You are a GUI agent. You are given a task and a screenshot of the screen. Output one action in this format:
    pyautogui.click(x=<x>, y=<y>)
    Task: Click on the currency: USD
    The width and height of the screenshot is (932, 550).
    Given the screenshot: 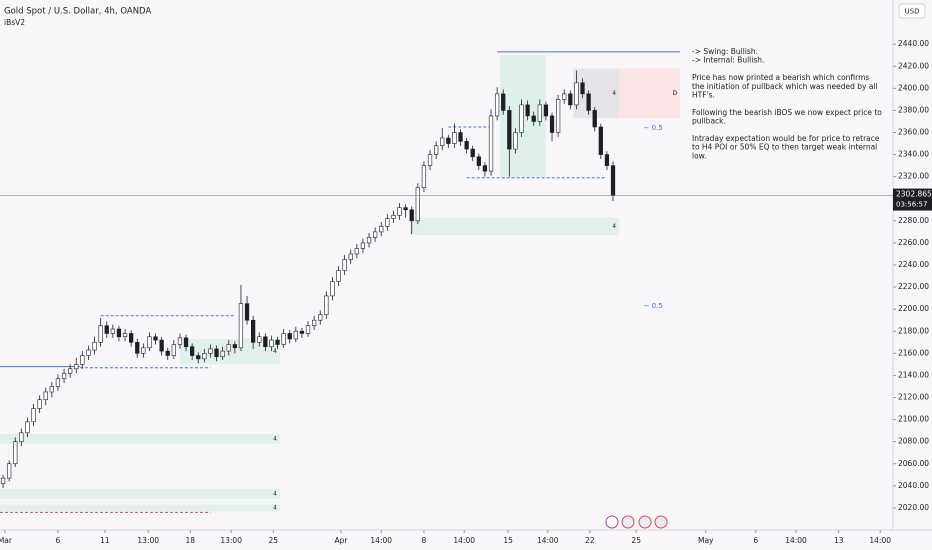 What is the action you would take?
    pyautogui.click(x=912, y=12)
    